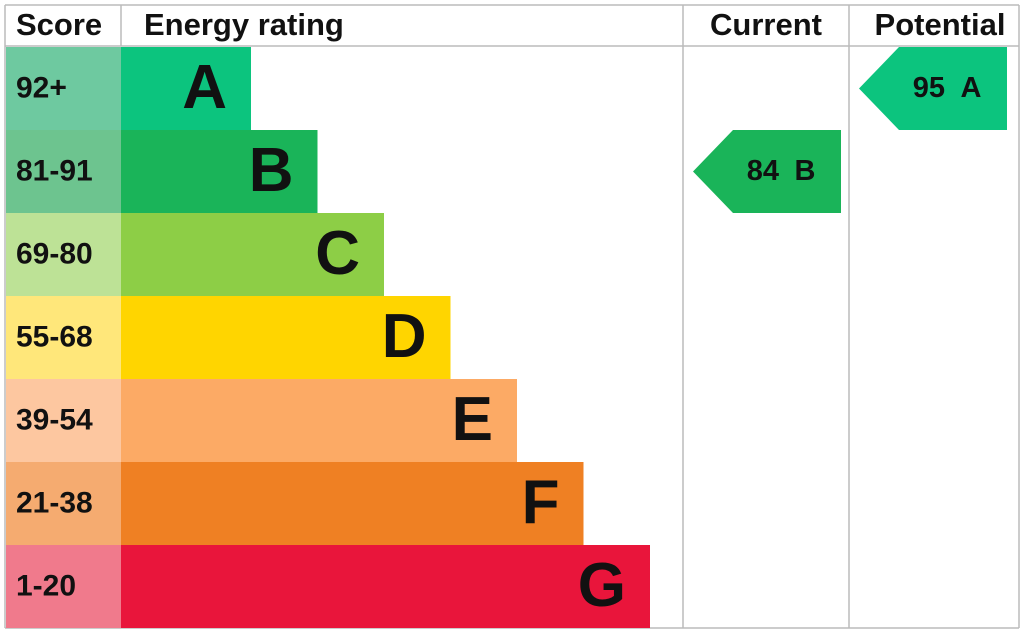  Describe the element at coordinates (54, 253) in the screenshot. I see `score-range: 69-80` at that location.